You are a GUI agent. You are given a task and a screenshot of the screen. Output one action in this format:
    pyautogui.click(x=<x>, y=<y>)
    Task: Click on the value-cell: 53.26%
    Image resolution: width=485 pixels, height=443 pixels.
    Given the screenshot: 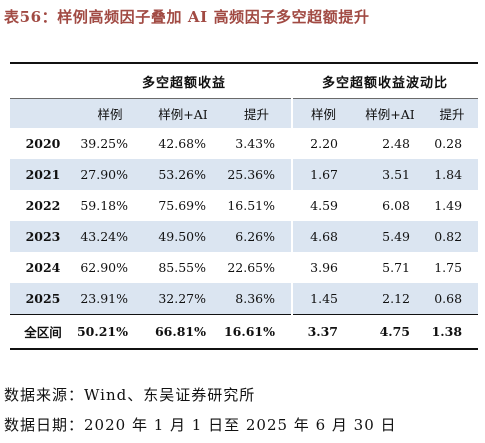 What is the action you would take?
    pyautogui.click(x=183, y=174)
    